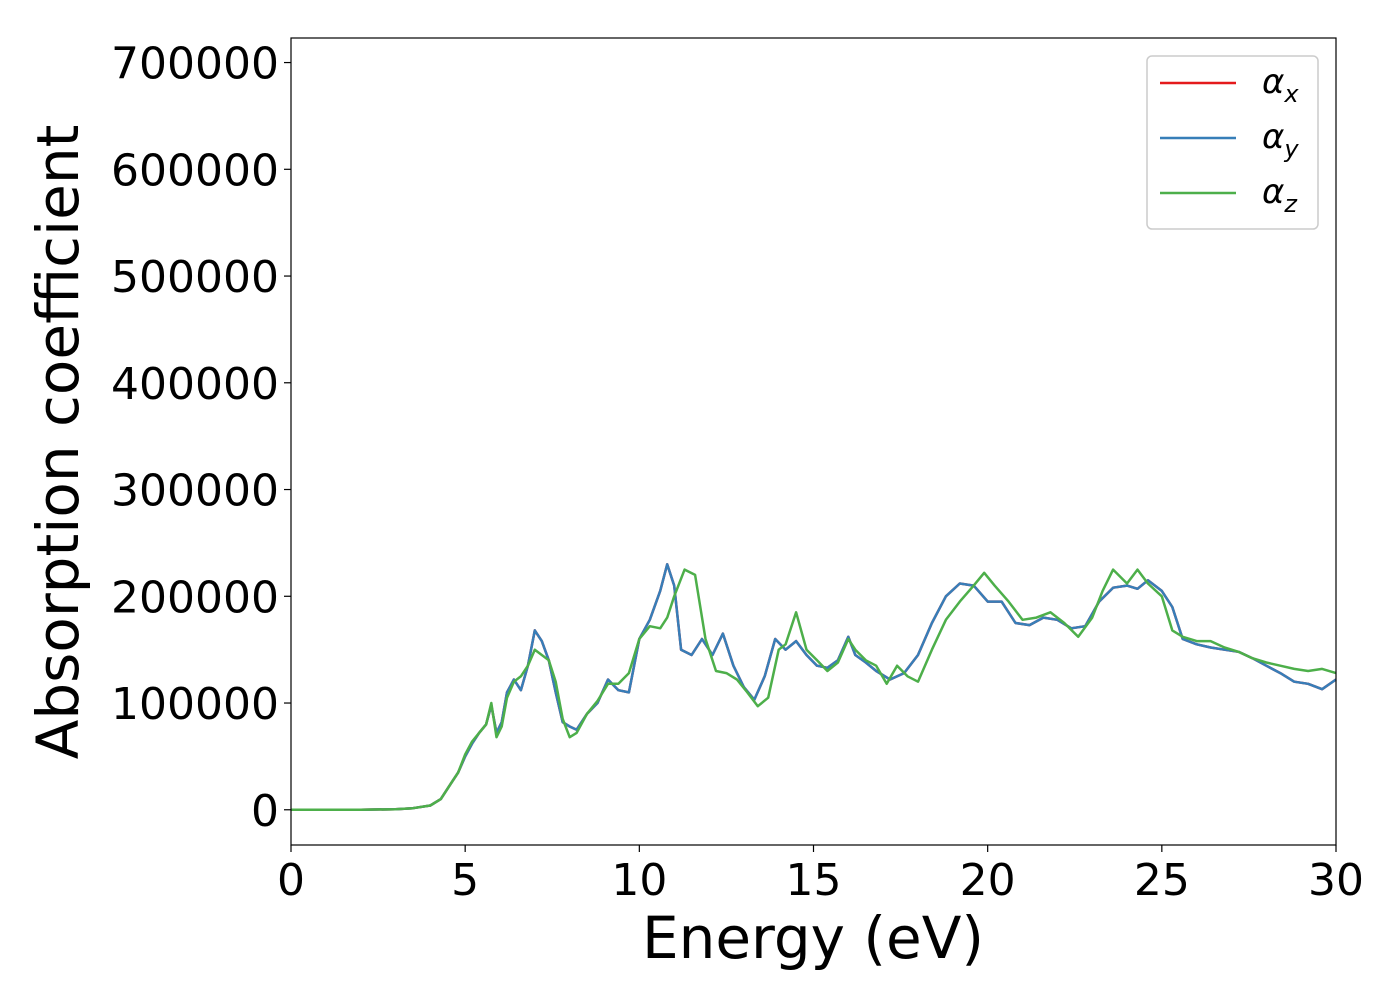 Image resolution: width=1400 pixels, height=1000 pixels. What do you see at coordinates (195, 170) in the screenshot?
I see `y-tick-label: 600000` at bounding box center [195, 170].